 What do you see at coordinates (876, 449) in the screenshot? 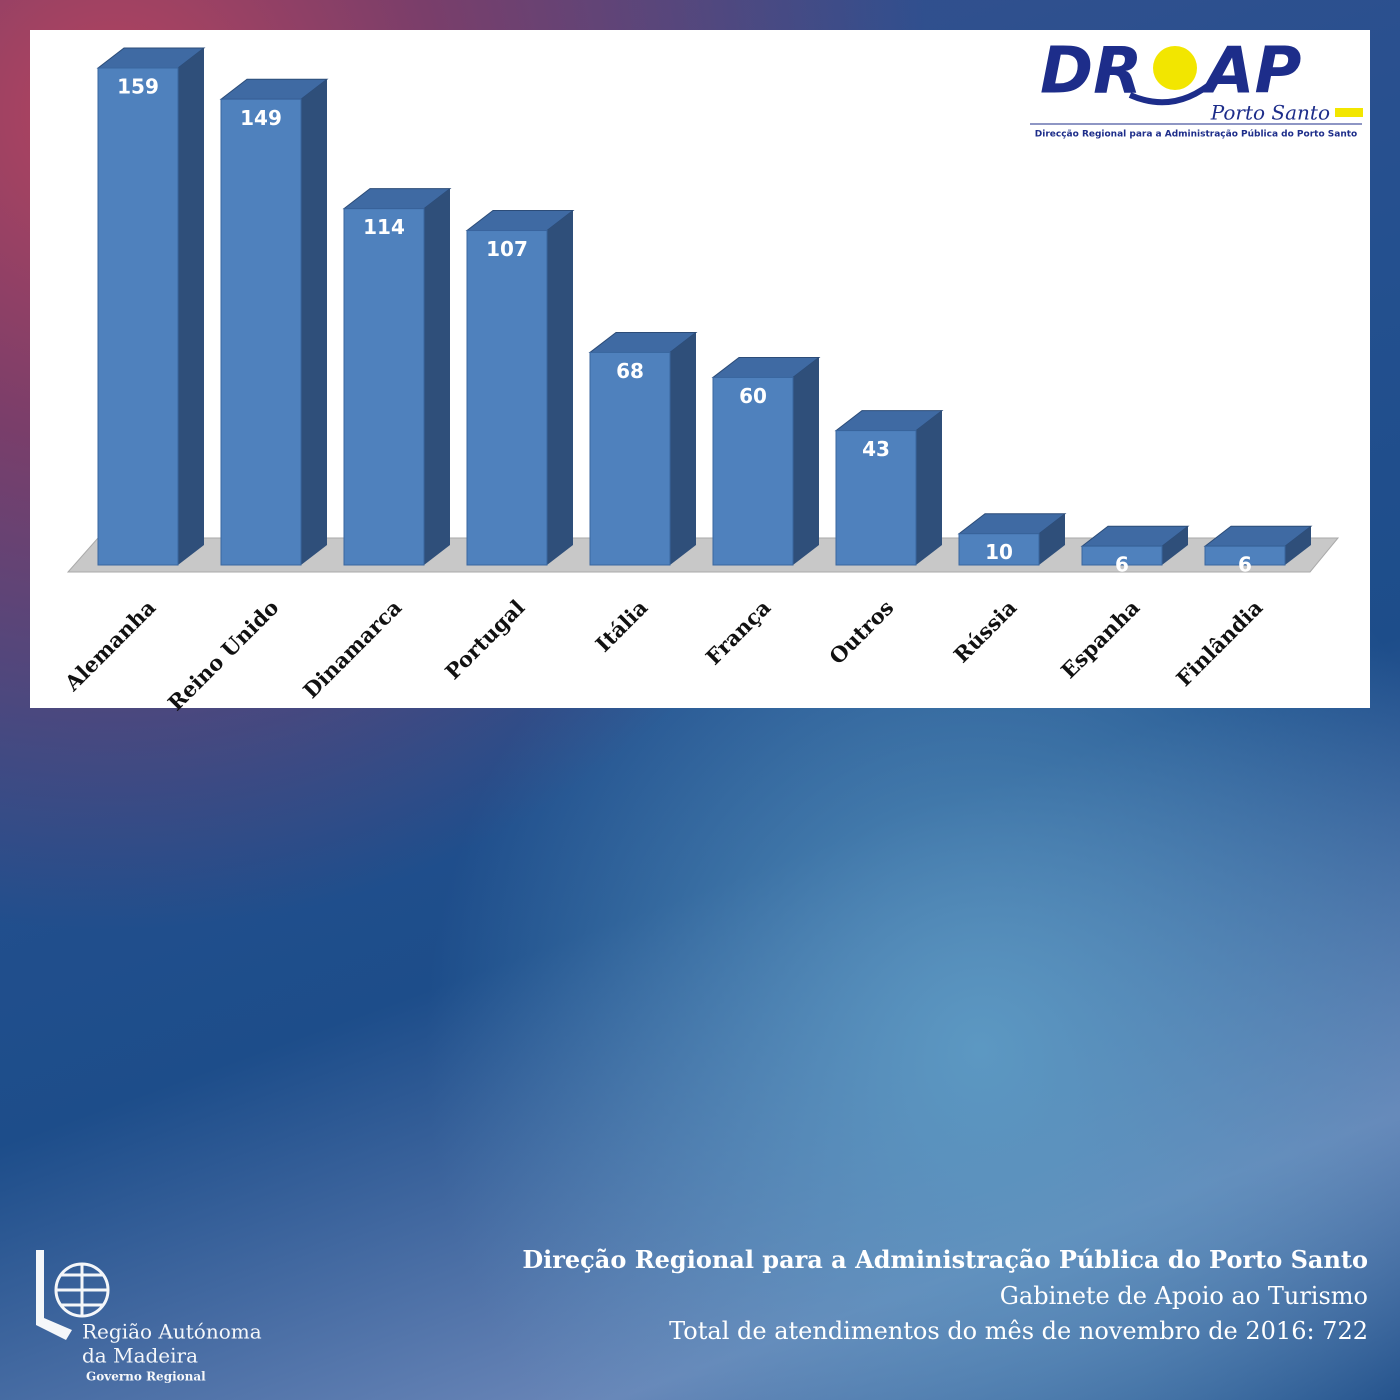
I see `data-label: 43` at bounding box center [876, 449].